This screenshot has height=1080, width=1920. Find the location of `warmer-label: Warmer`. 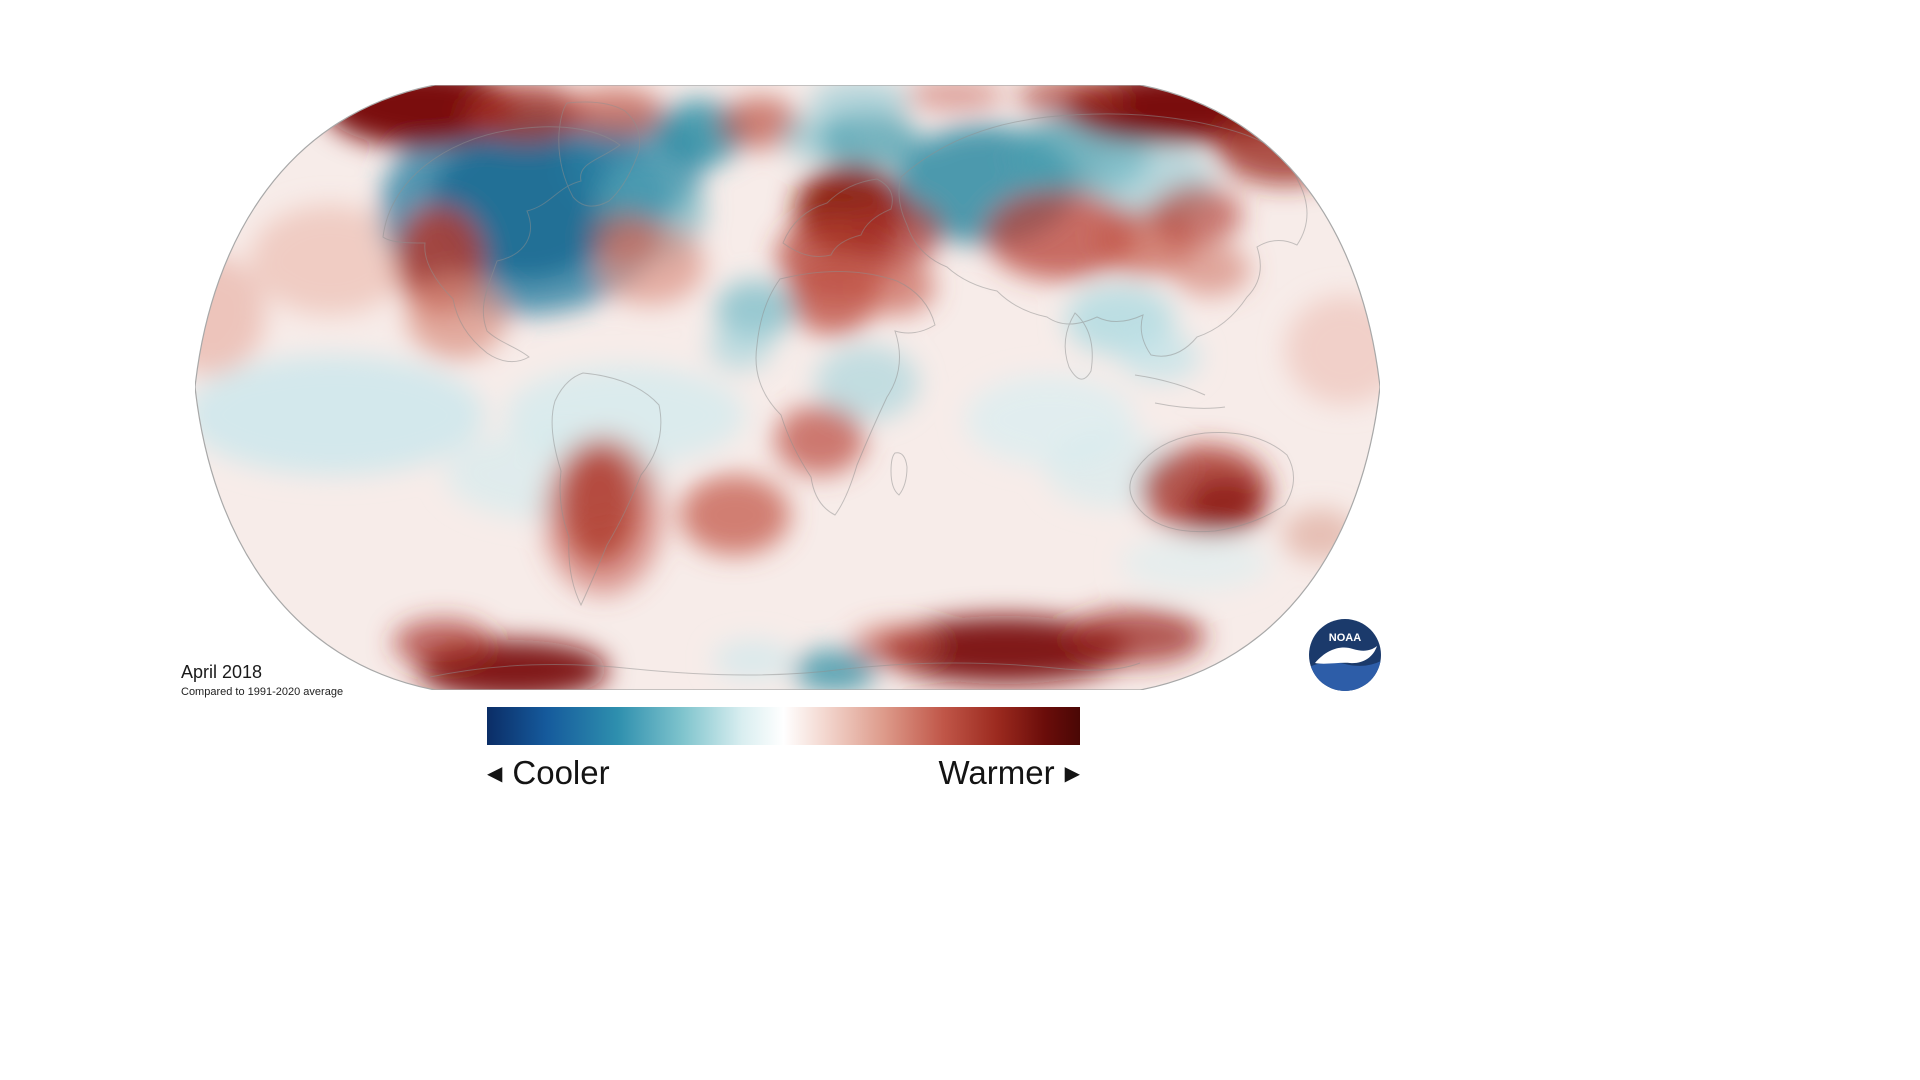

warmer-label: Warmer is located at coordinates (996, 772).